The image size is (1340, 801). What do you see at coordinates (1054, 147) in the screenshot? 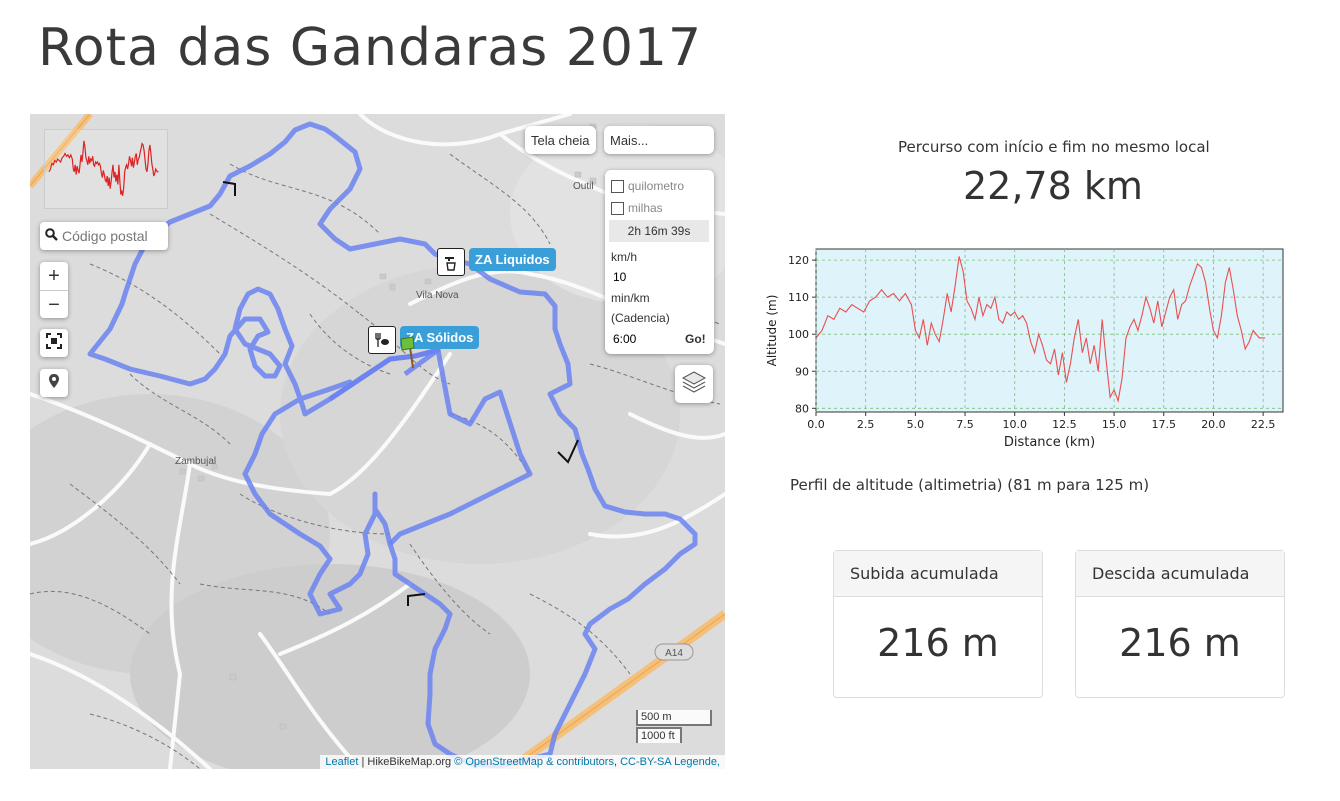
I see `loop-description: Percurso com início e fim no mesmo local` at bounding box center [1054, 147].